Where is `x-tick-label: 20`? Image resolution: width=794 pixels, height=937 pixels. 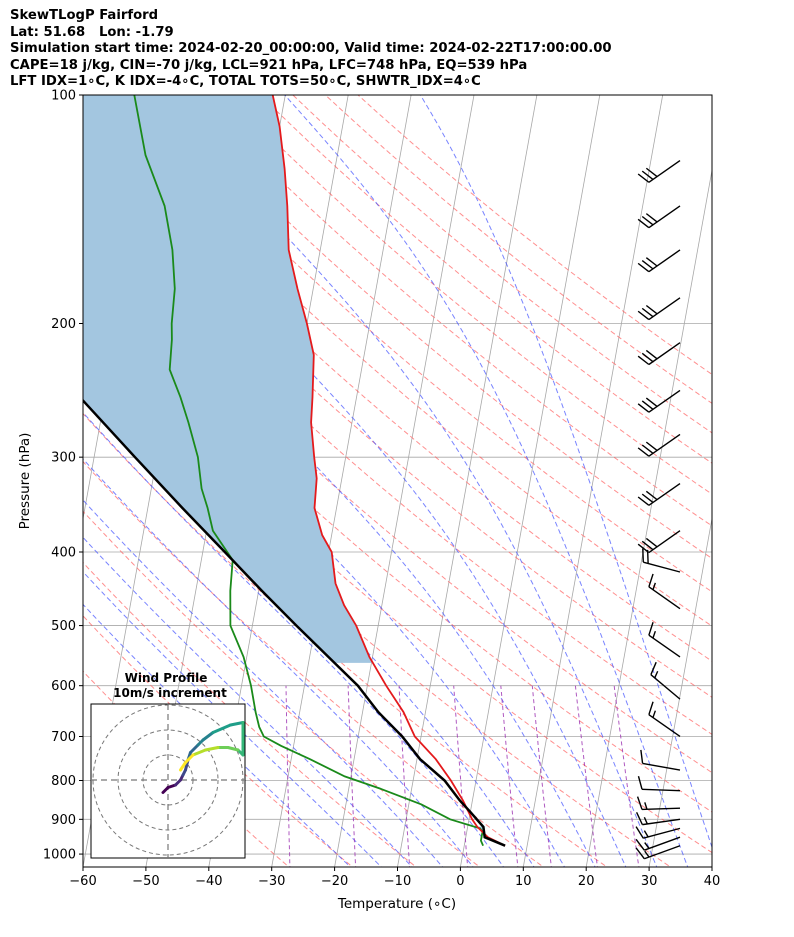
x-tick-label: 20 is located at coordinates (586, 881).